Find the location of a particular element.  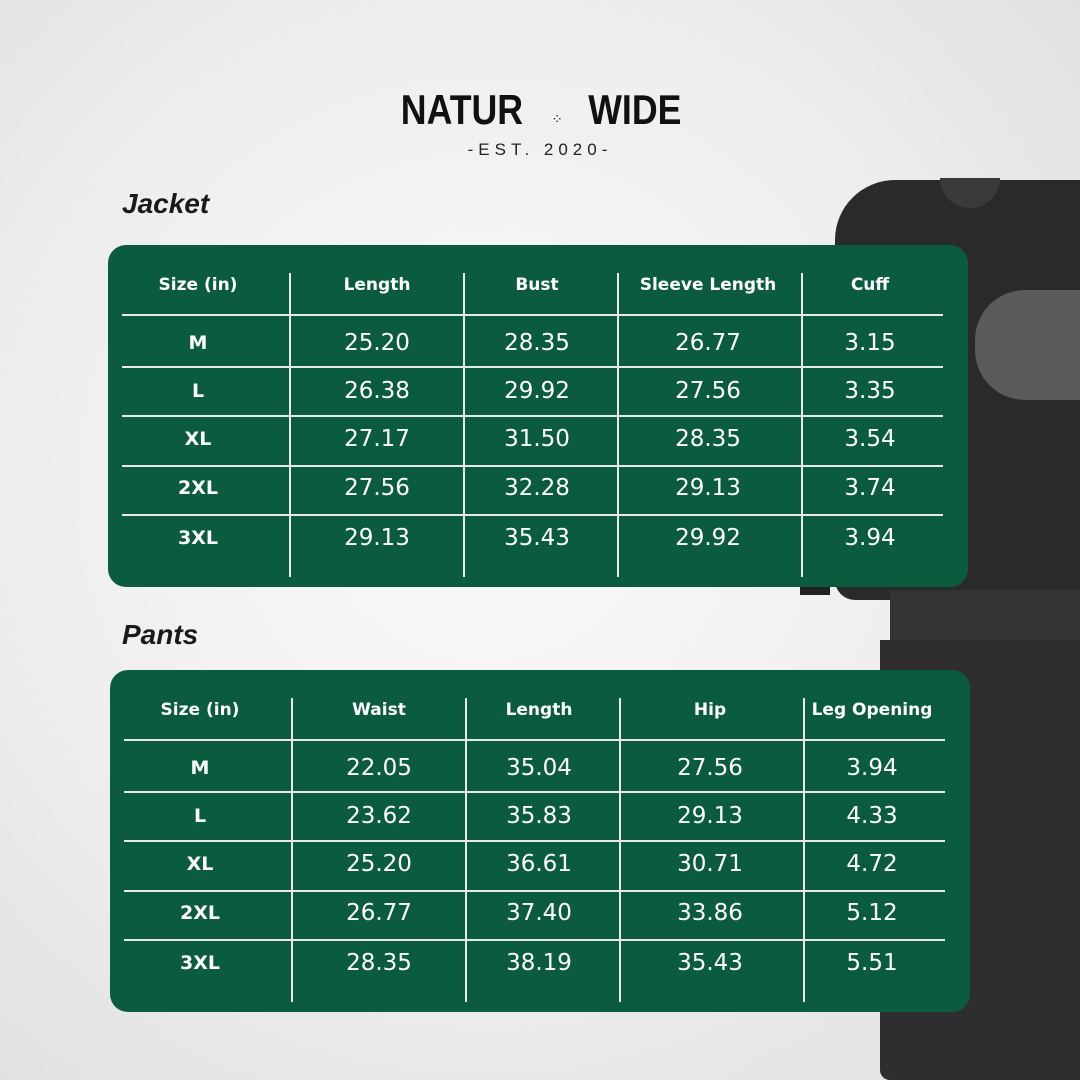

measurement-cell: 4.33 is located at coordinates (872, 816).